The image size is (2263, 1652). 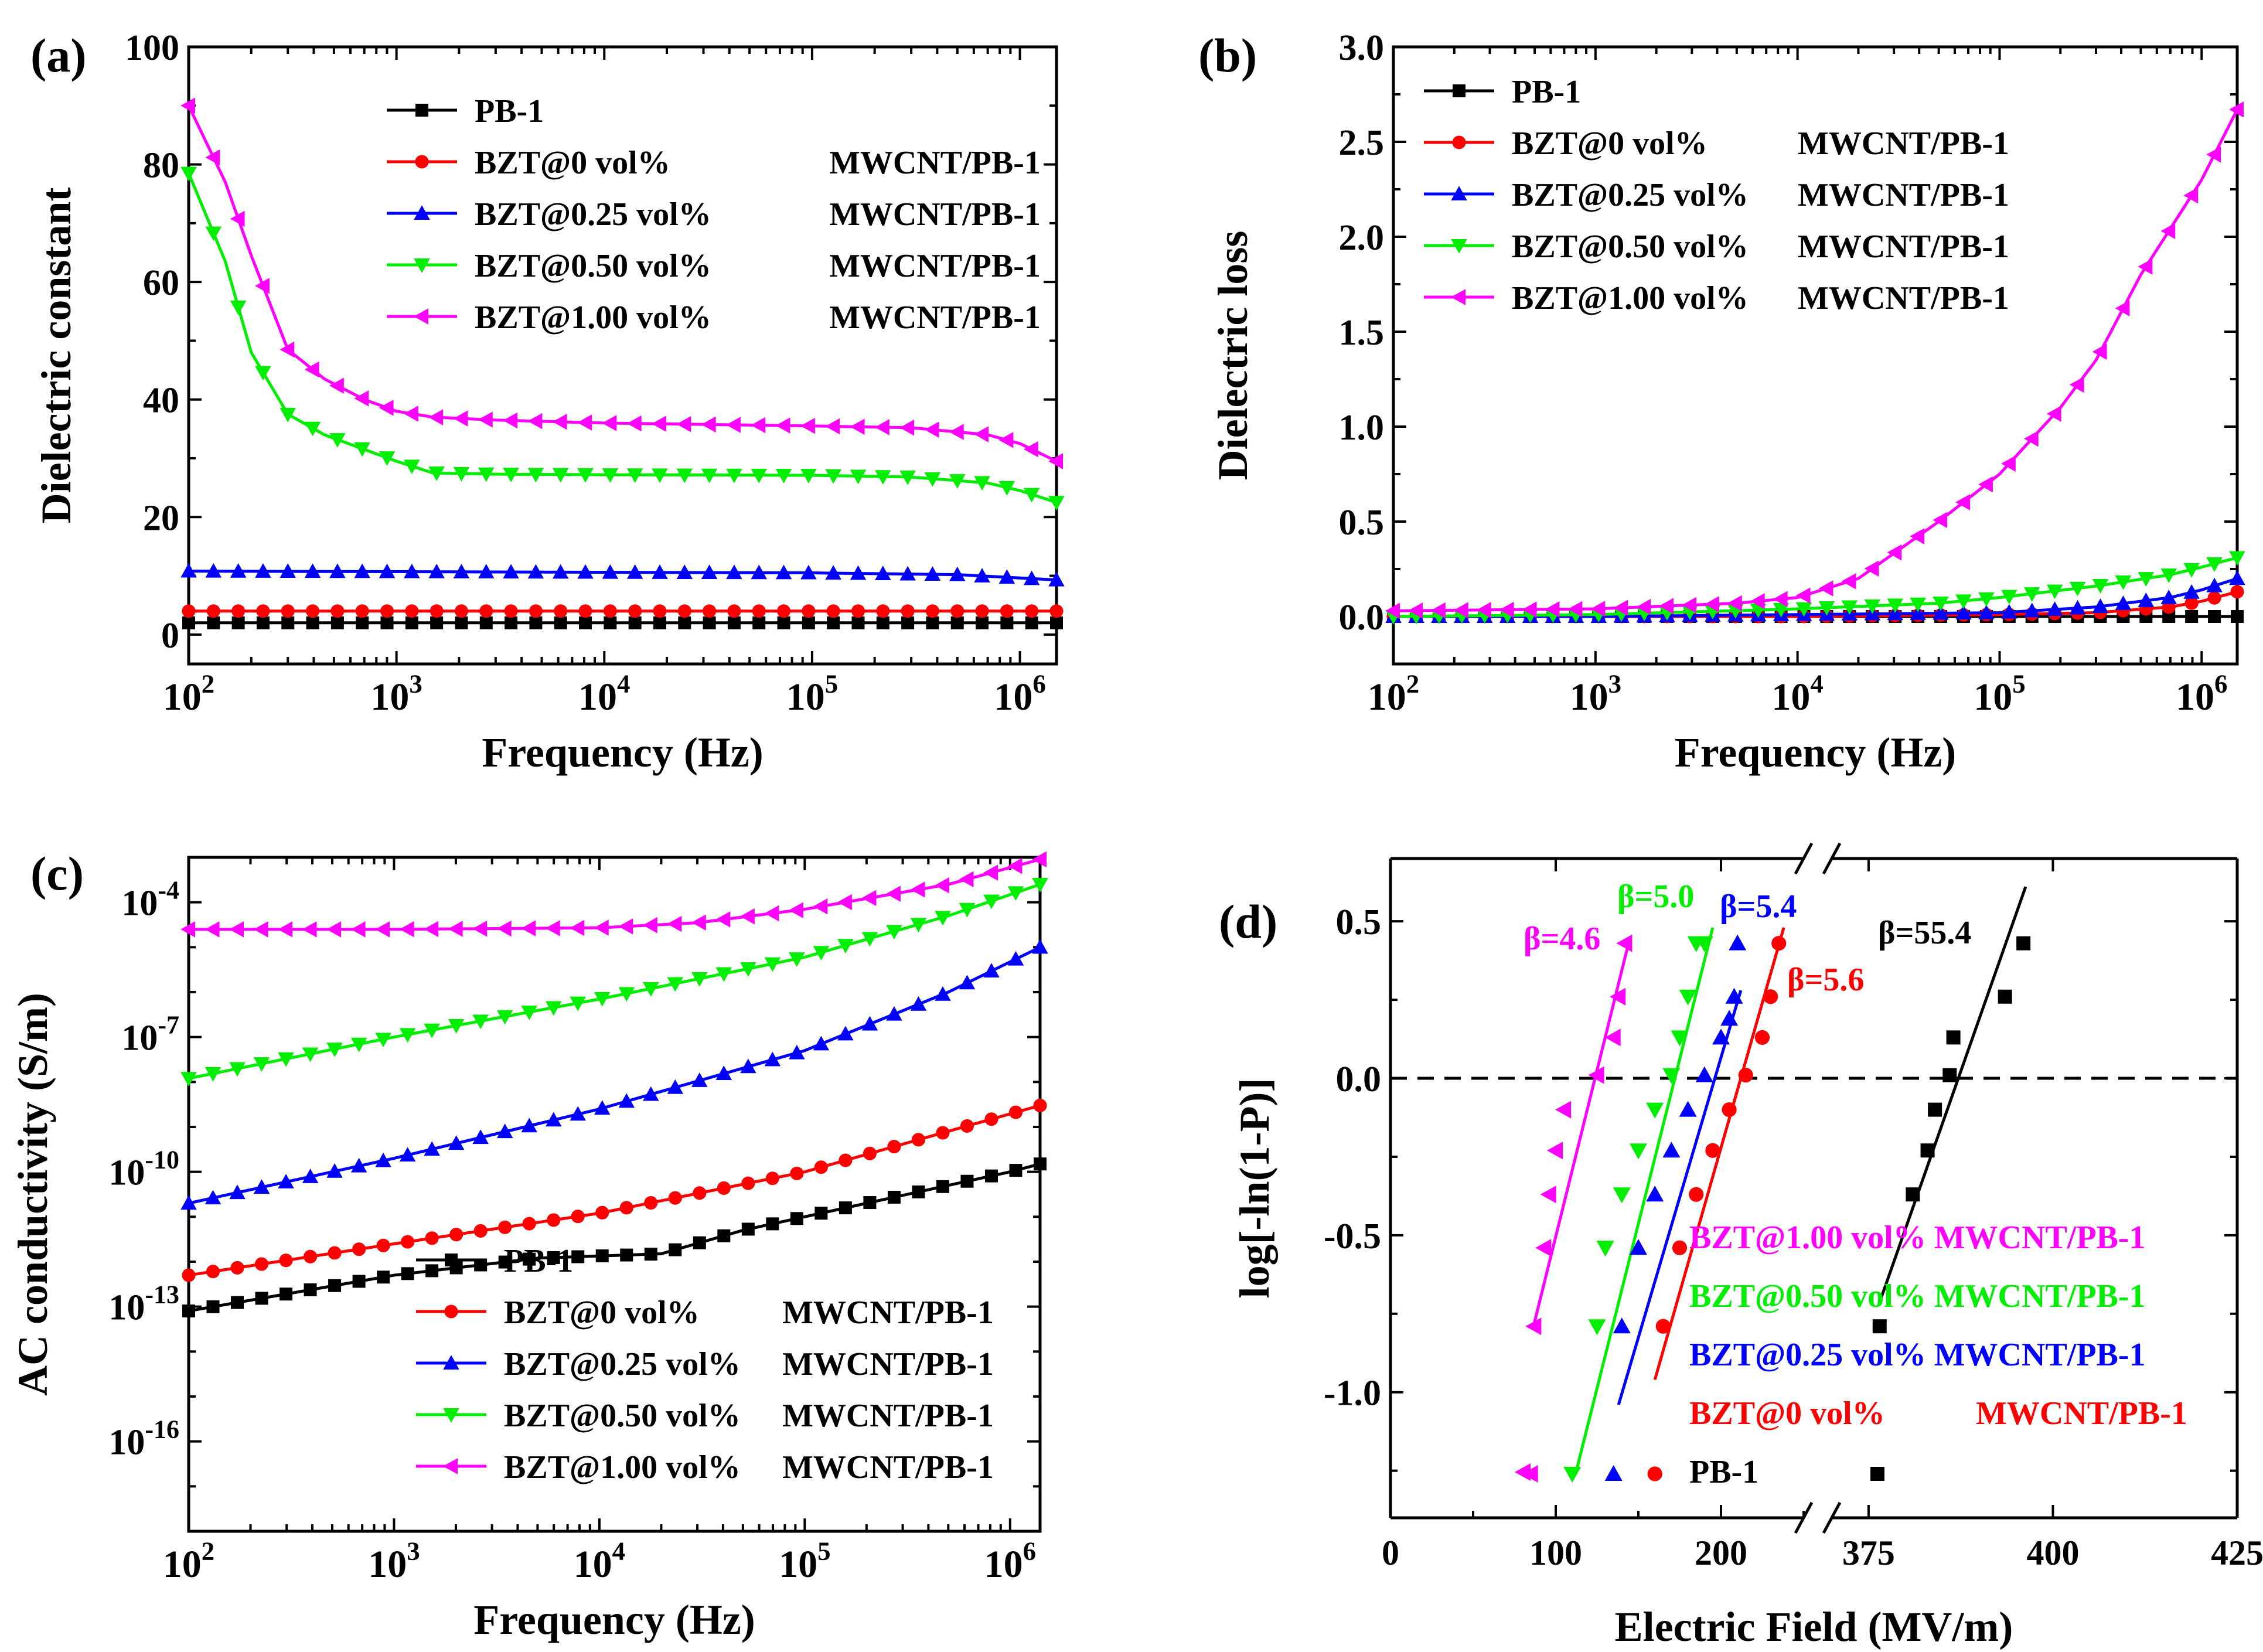 I want to click on y-tick-label: 3.0, so click(x=1362, y=48).